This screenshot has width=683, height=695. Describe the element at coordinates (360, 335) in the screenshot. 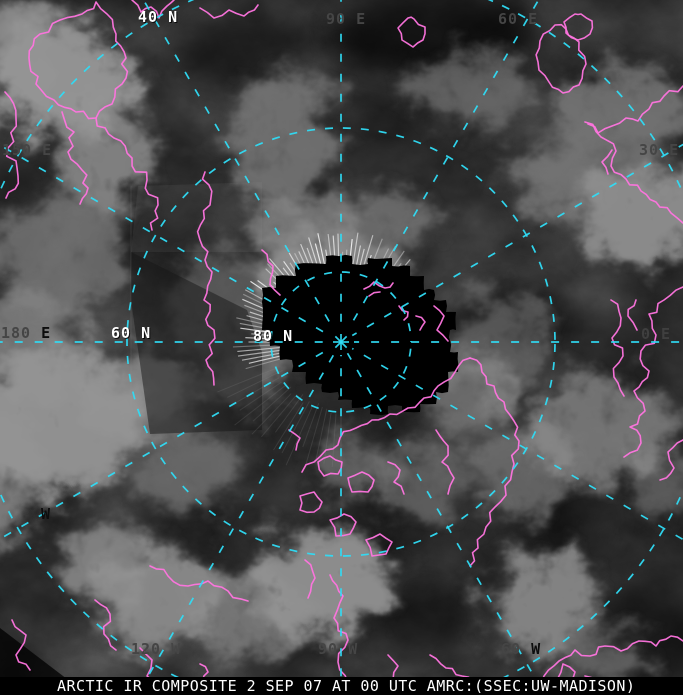

I see `data-gap` at that location.